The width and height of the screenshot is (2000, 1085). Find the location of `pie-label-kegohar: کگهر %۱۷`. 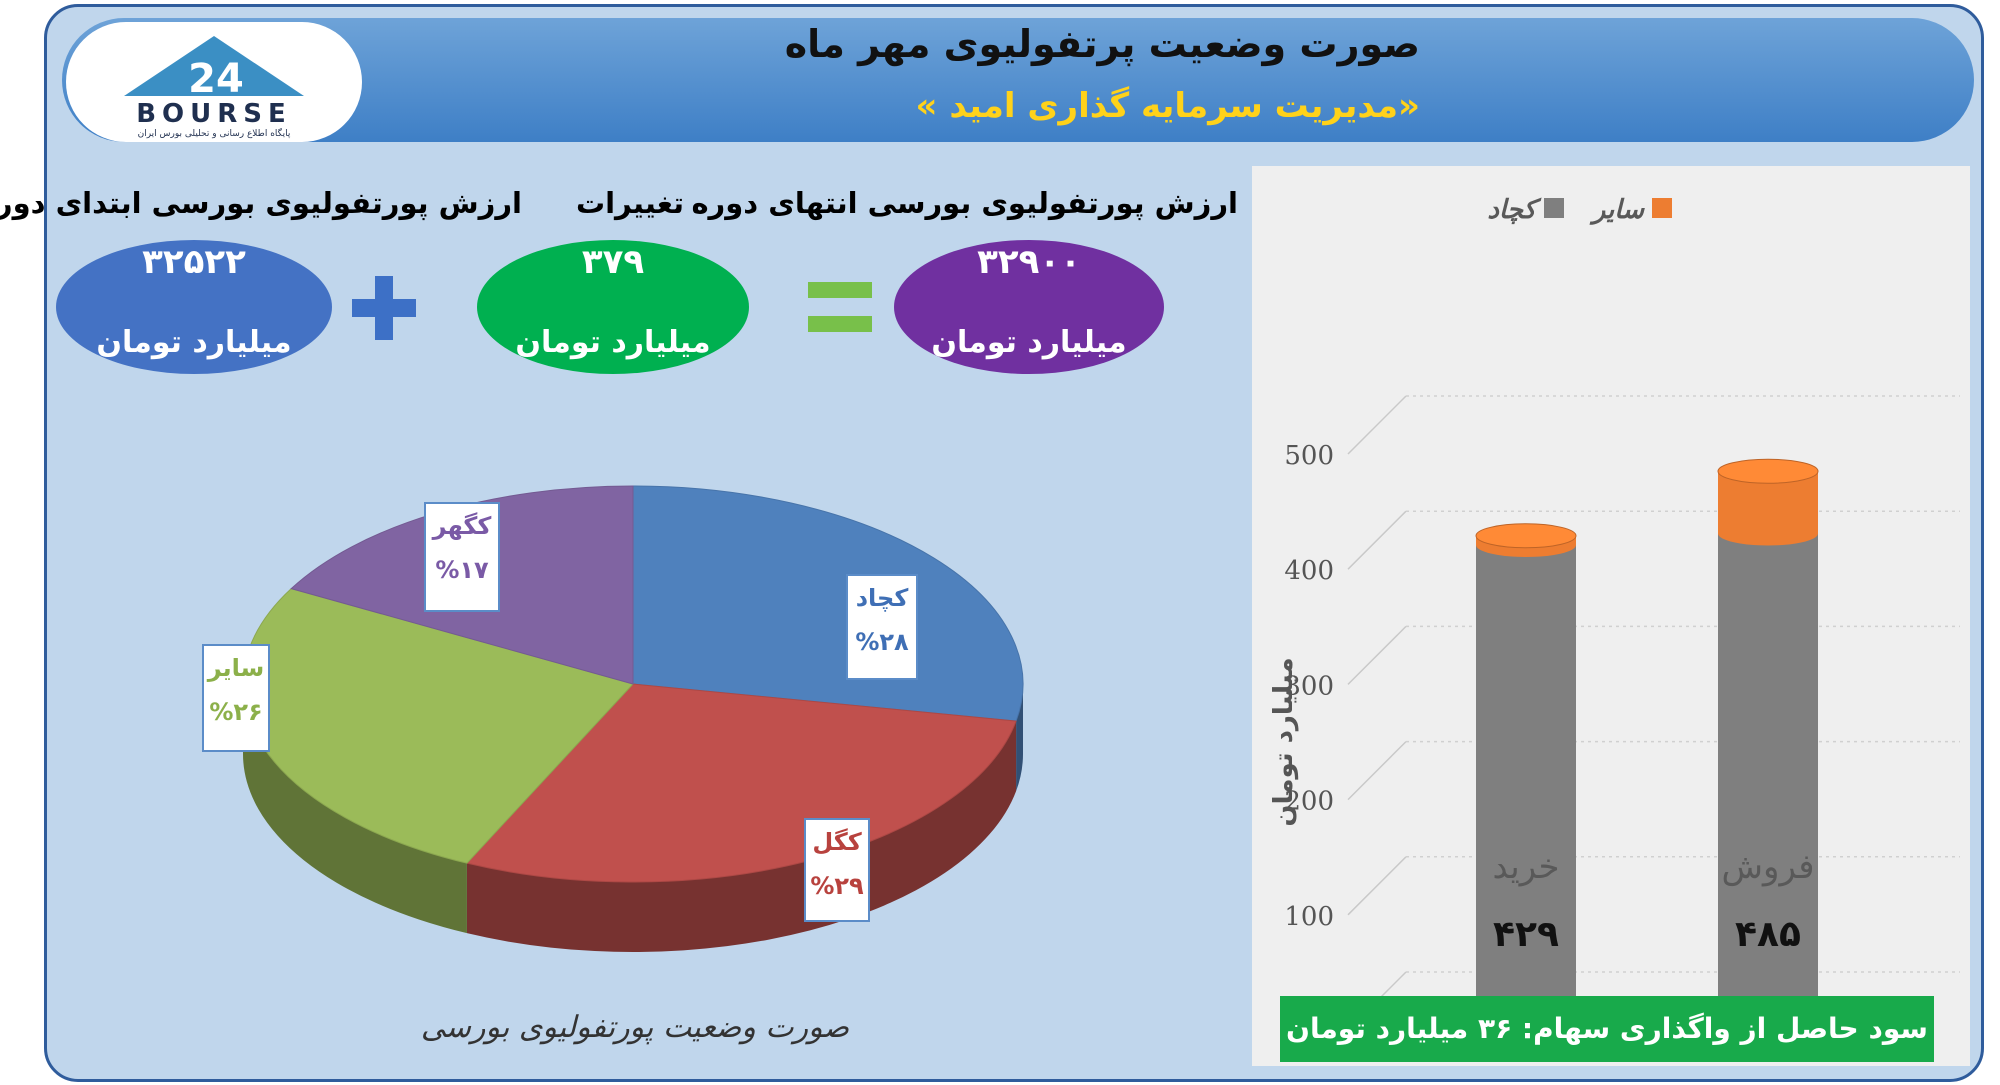

pie-label-kegohar: کگهر %۱۷ is located at coordinates (462, 557).